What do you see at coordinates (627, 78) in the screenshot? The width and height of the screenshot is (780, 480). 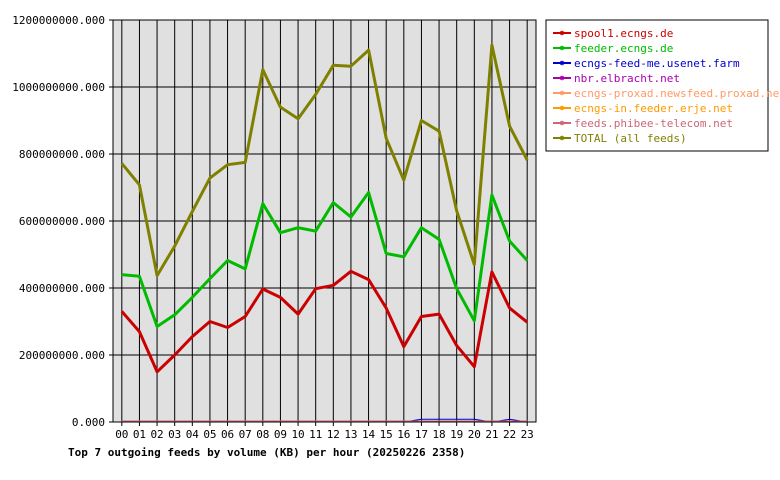 I see `legend-label: nbr.elbracht.net` at bounding box center [627, 78].